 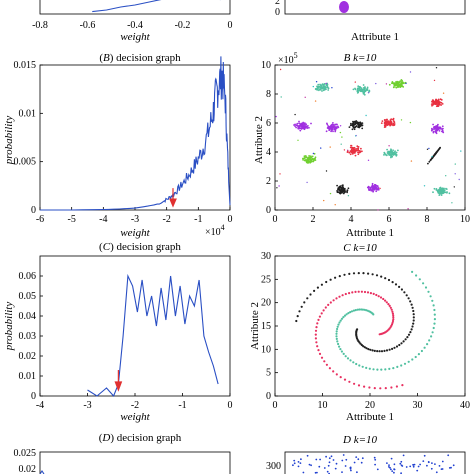 What do you see at coordinates (323, 405) in the screenshot?
I see `panel-c-cluster-xtick-label: 10` at bounding box center [323, 405].